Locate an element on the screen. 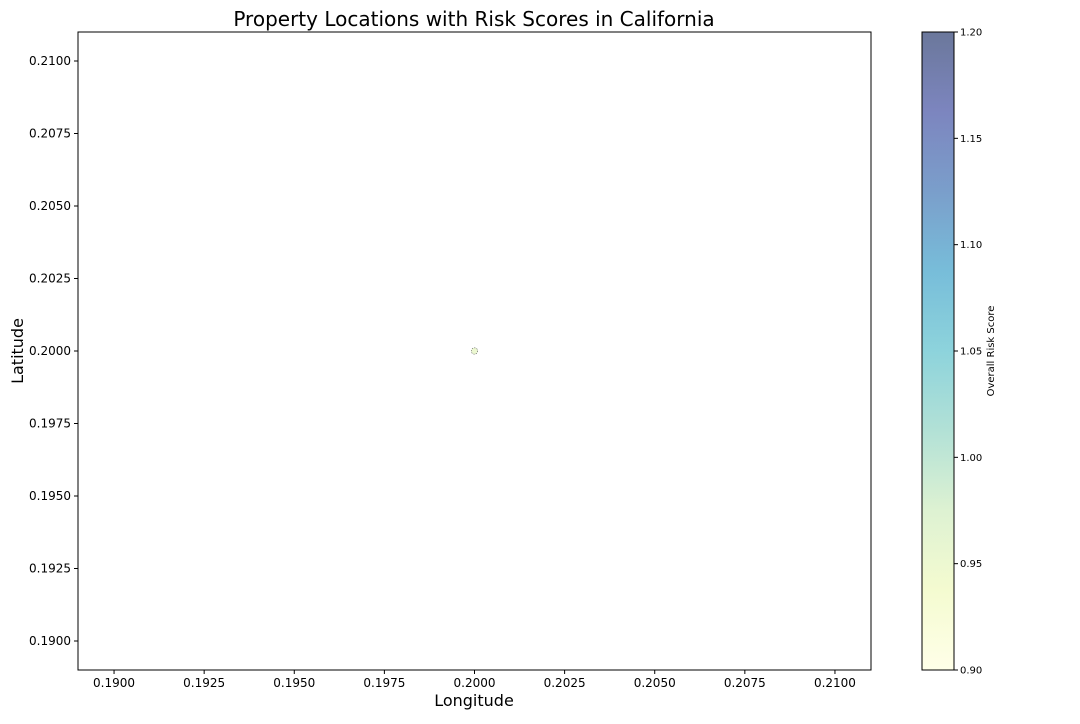  colorbar is located at coordinates (938, 351).